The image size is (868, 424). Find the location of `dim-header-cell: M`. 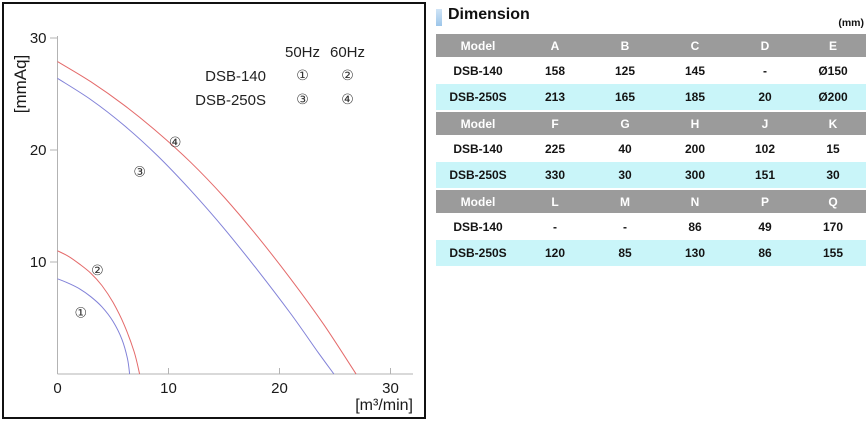

dim-header-cell: M is located at coordinates (625, 201).